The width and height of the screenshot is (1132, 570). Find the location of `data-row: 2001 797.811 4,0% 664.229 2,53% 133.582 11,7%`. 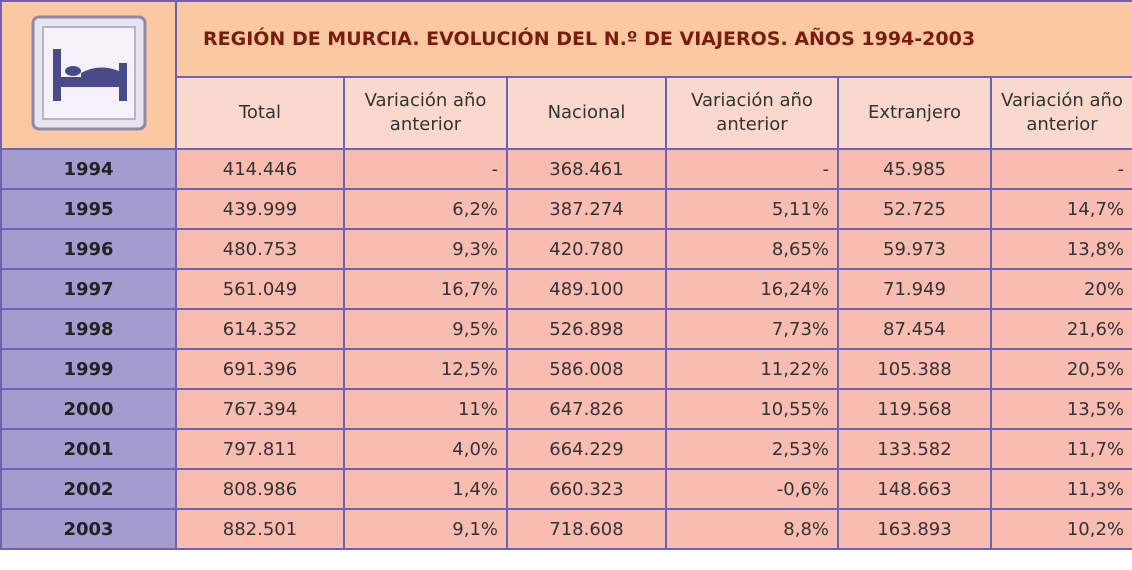

data-row: 2001 797.811 4,0% 664.229 2,53% 133.582 11,7% is located at coordinates (566, 449).